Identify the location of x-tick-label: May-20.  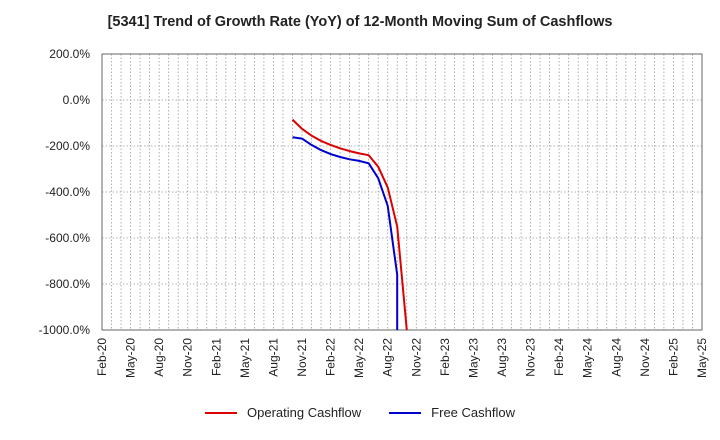
(131, 358).